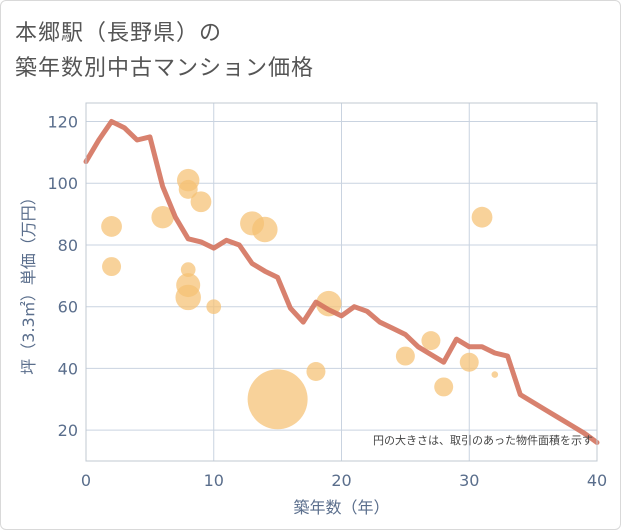  Describe the element at coordinates (62, 122) in the screenshot. I see `y-tick-label: 120` at that location.